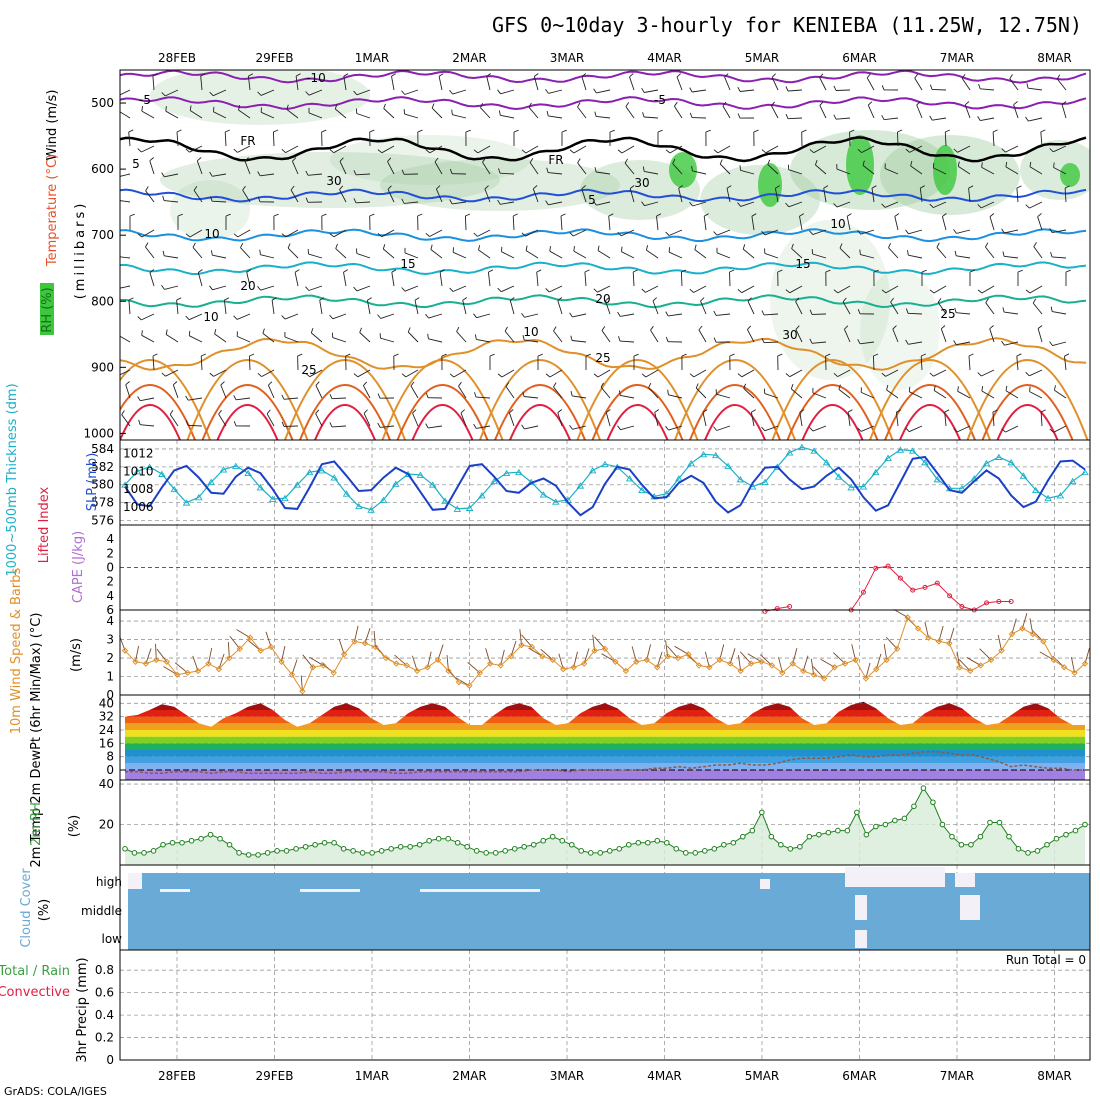 This screenshot has height=1100, width=1100. I want to click on slp-tick-label: 1006, so click(138, 507).